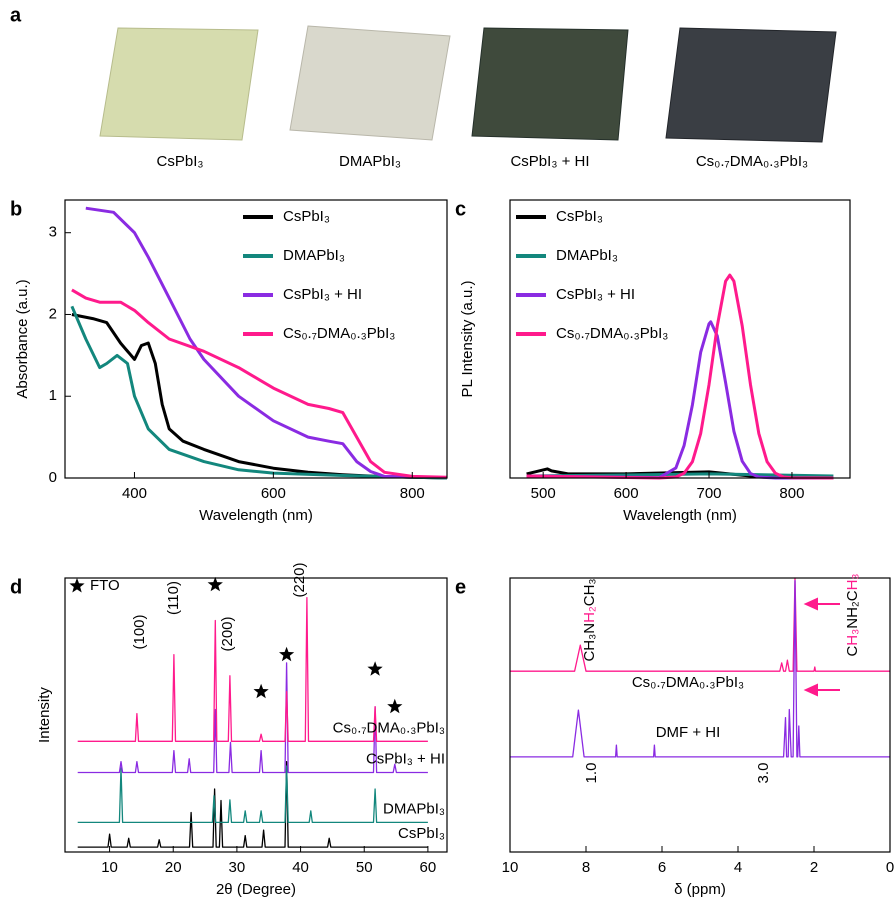 Image resolution: width=896 pixels, height=908 pixels. Describe the element at coordinates (53, 395) in the screenshot. I see `y-tick-label: 1` at that location.